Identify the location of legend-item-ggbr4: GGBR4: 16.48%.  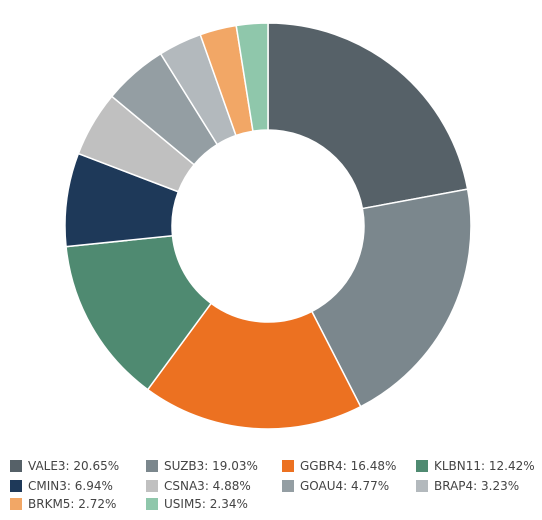
(339, 466).